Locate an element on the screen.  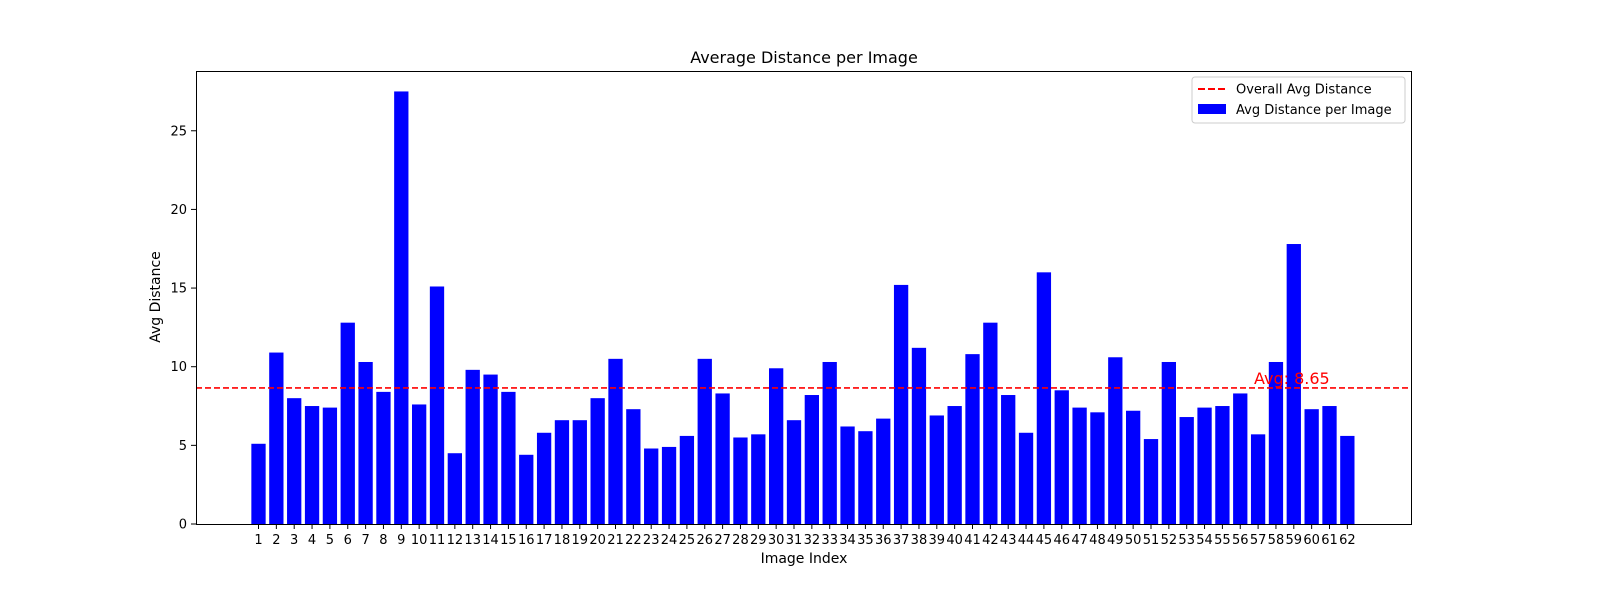
x-tick-label: 17 is located at coordinates (544, 540).